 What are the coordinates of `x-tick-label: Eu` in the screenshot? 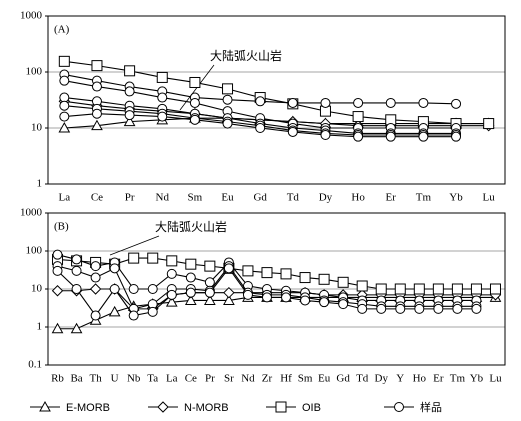 It's located at (227, 198).